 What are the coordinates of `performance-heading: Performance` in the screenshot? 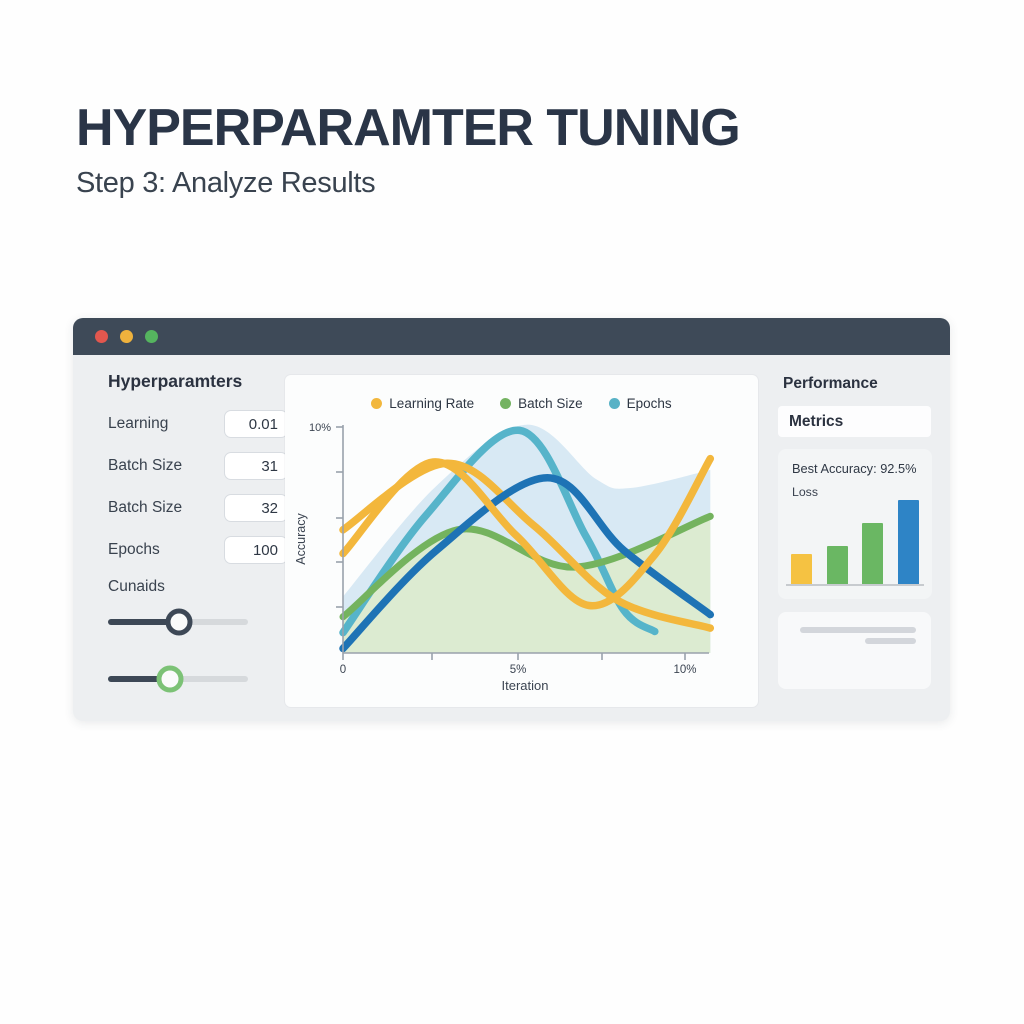 It's located at (830, 383).